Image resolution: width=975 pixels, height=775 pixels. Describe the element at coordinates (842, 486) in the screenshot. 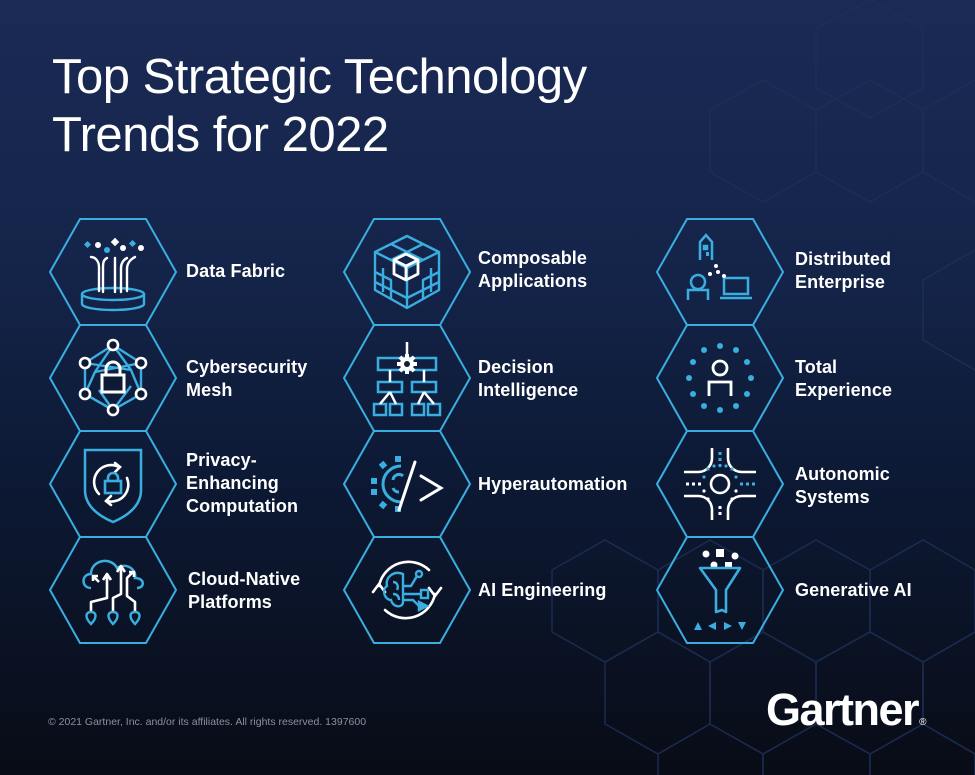

I see `trend-label-autonomic-systems: Autonomic Systems` at that location.